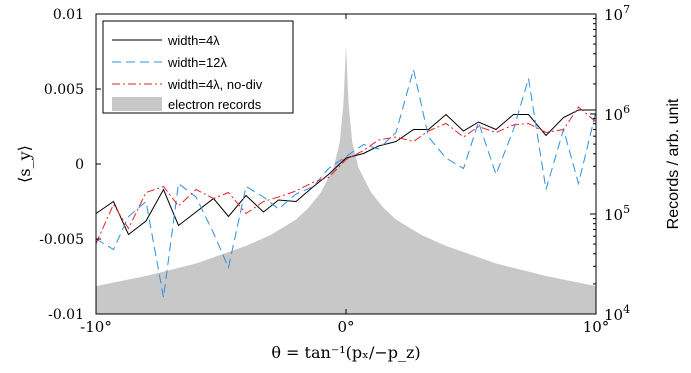 The height and width of the screenshot is (373, 691). Describe the element at coordinates (193, 40) in the screenshot. I see `legend-label-width-4: width=4λ` at that location.